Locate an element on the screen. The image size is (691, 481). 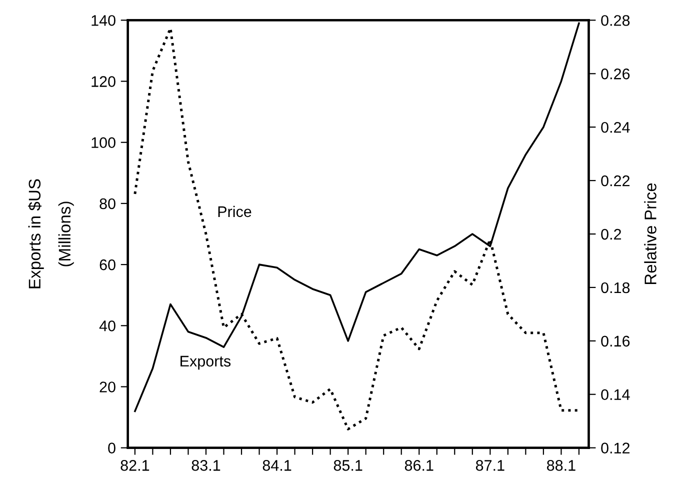
y-tick-label: 120 is located at coordinates (104, 81).